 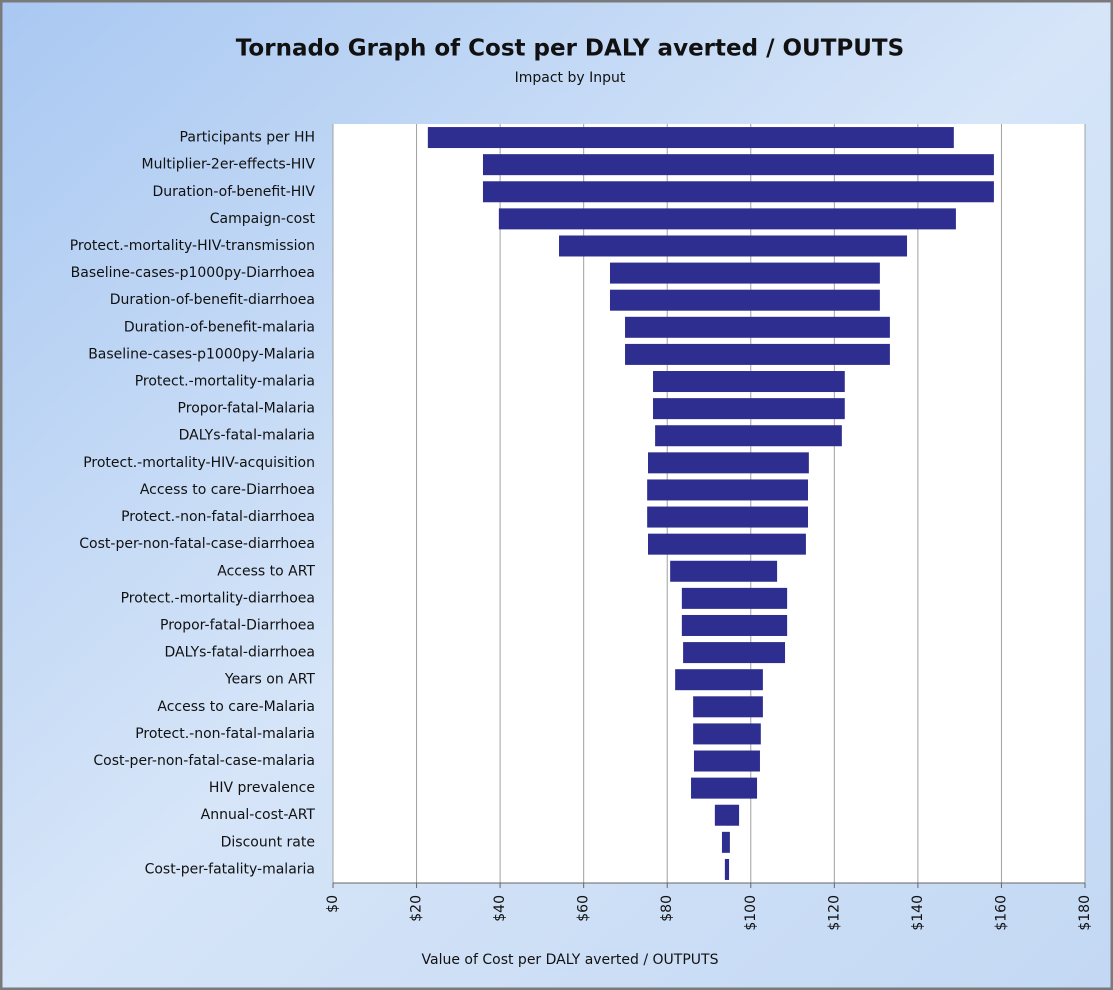 I want to click on y-tick-label: Access to care-Diarrhoea, so click(x=227, y=490).